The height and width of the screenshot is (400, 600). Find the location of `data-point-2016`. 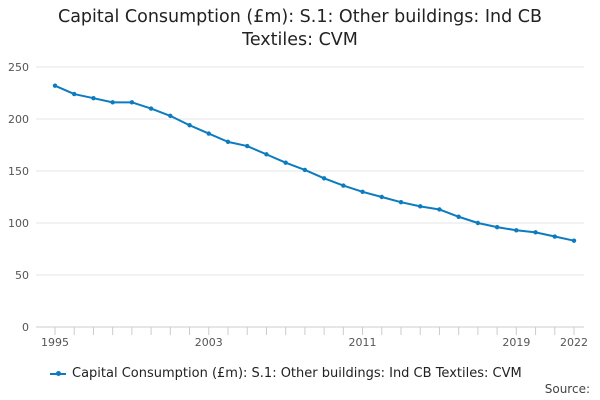

data-point-2016 is located at coordinates (458, 216).